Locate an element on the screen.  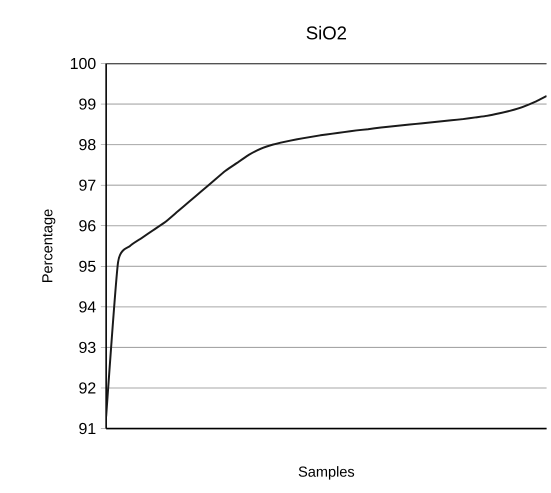
x-axis-title: Samples is located at coordinates (326, 473).